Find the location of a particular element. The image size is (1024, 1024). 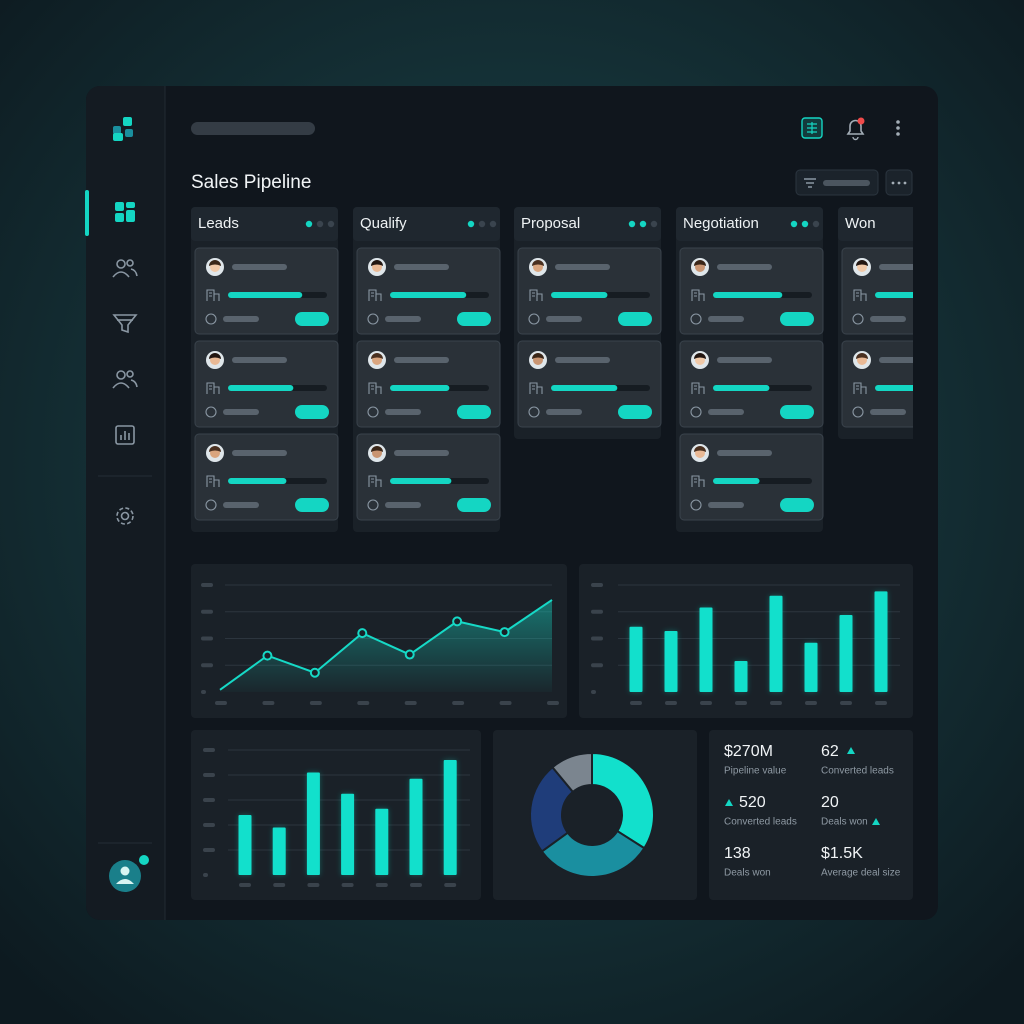

notifications is located at coordinates (855, 129).